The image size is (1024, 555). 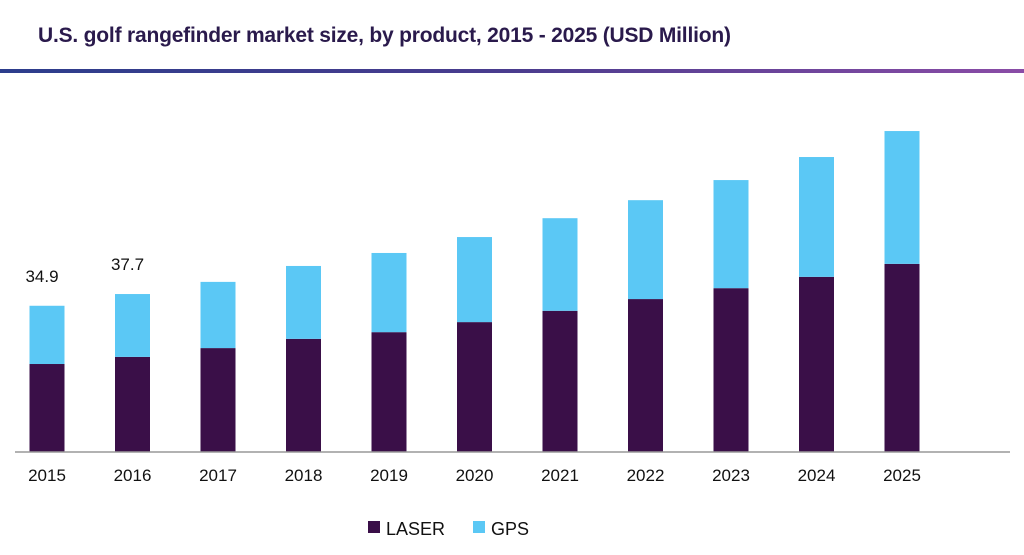 I want to click on x-tick-label: 2023, so click(x=731, y=475).